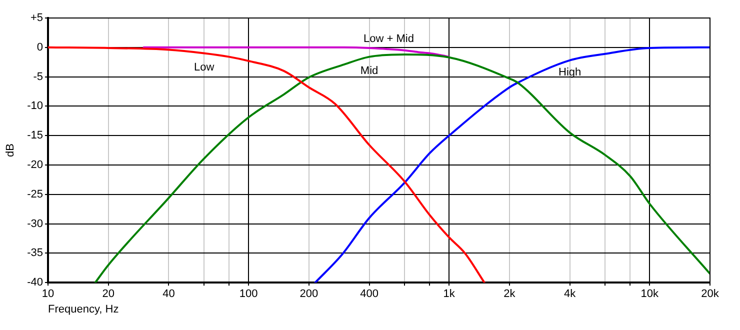 This screenshot has height=330, width=740. Describe the element at coordinates (10, 151) in the screenshot. I see `y-axis-title: dB` at that location.